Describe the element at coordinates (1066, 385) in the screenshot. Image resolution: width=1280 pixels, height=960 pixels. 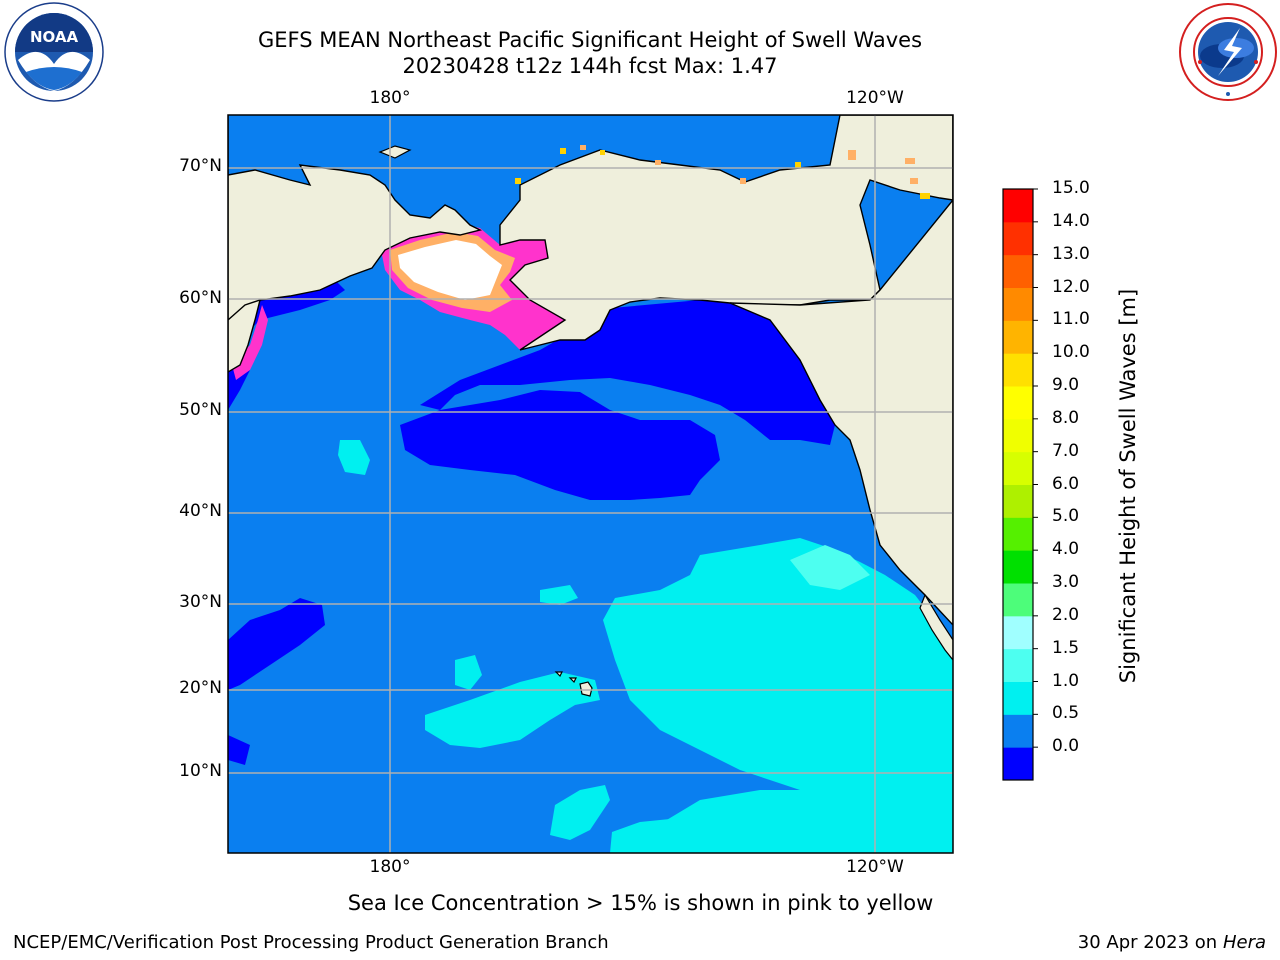
I see `colorbar-tick-label: 9.0` at that location.